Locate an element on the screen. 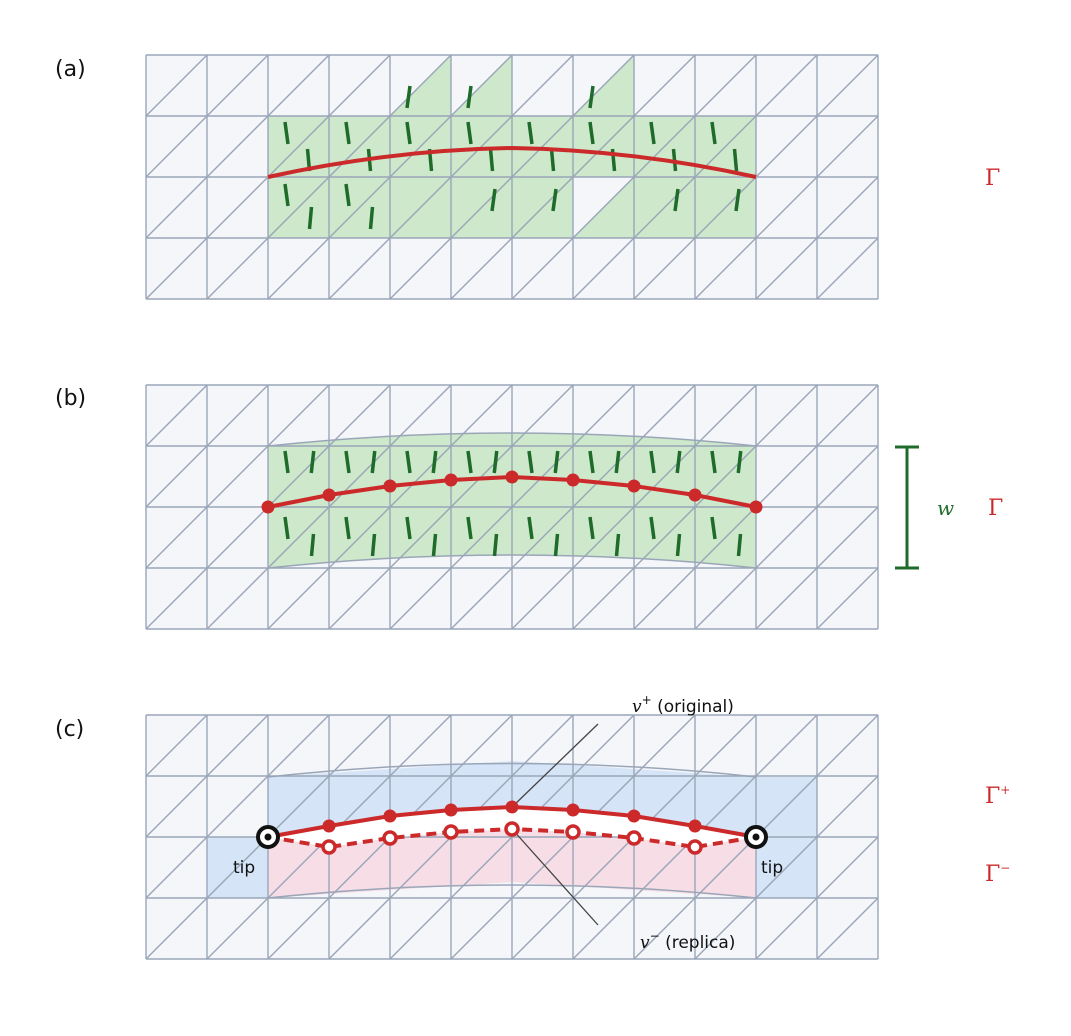 The height and width of the screenshot is (1036, 1071). crack-nodes is located at coordinates (512, 827).